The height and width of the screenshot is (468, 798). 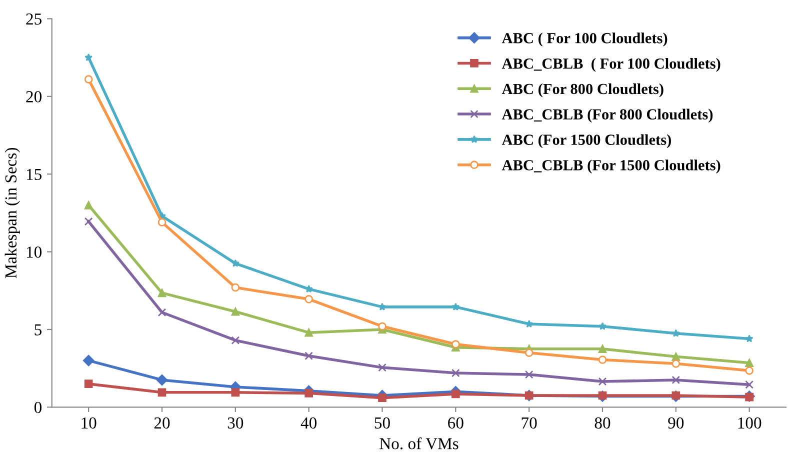 What do you see at coordinates (38, 408) in the screenshot?
I see `y-tick-label: 0` at bounding box center [38, 408].